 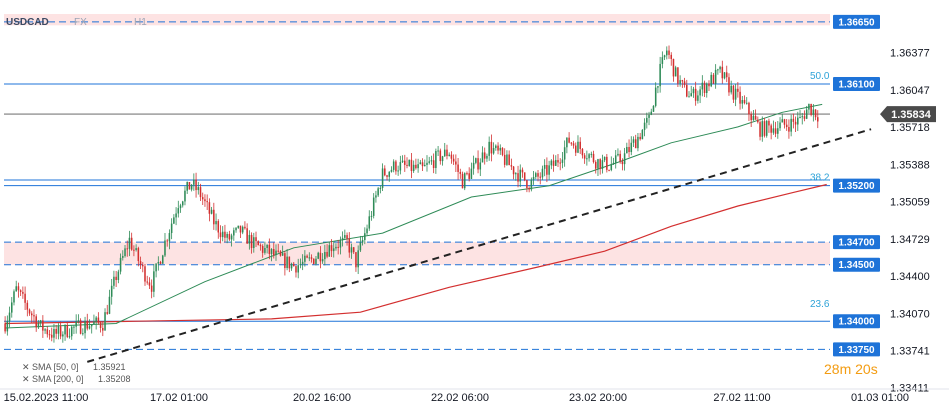 What do you see at coordinates (851, 369) in the screenshot?
I see `bar-countdown: 28m 20s` at bounding box center [851, 369].